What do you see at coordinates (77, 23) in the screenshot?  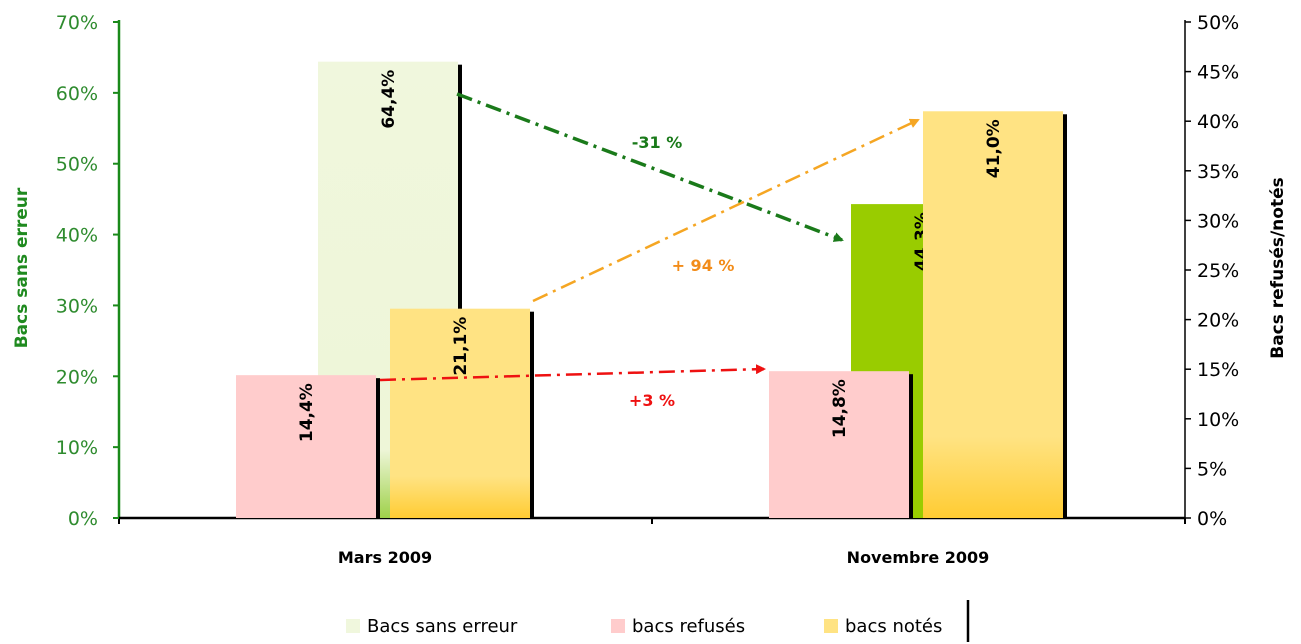 I see `left-tick-label: 70%` at bounding box center [77, 23].